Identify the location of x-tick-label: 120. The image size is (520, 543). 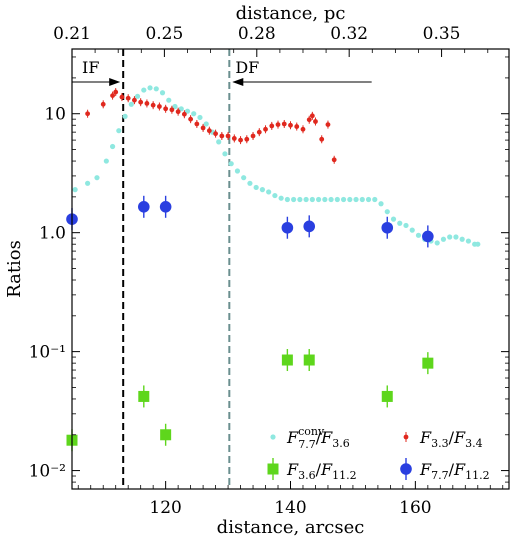
(165, 508).